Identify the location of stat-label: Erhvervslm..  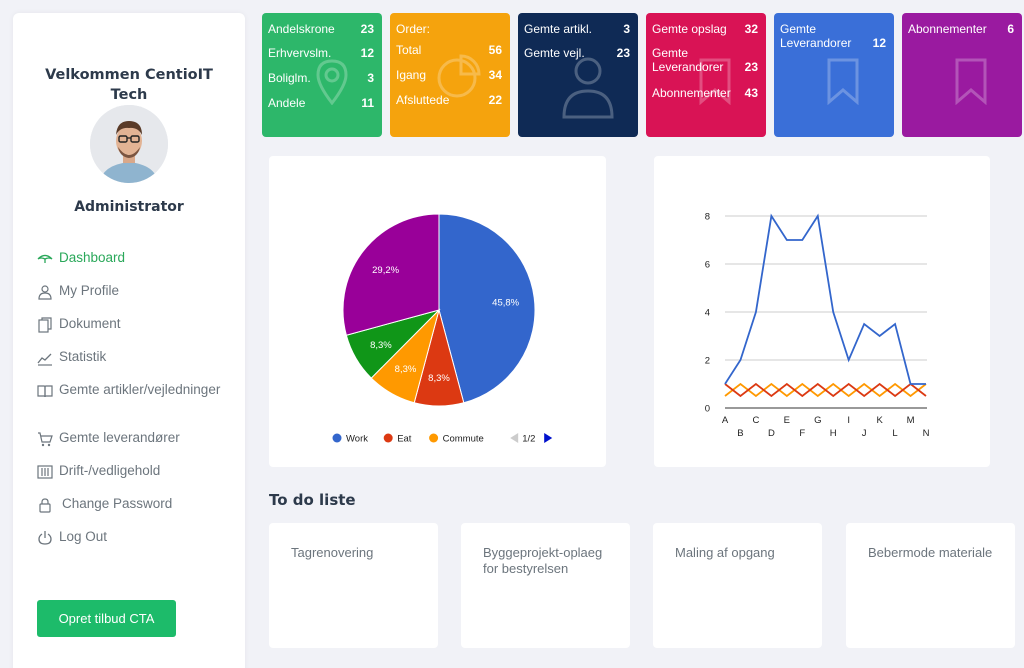
(300, 53).